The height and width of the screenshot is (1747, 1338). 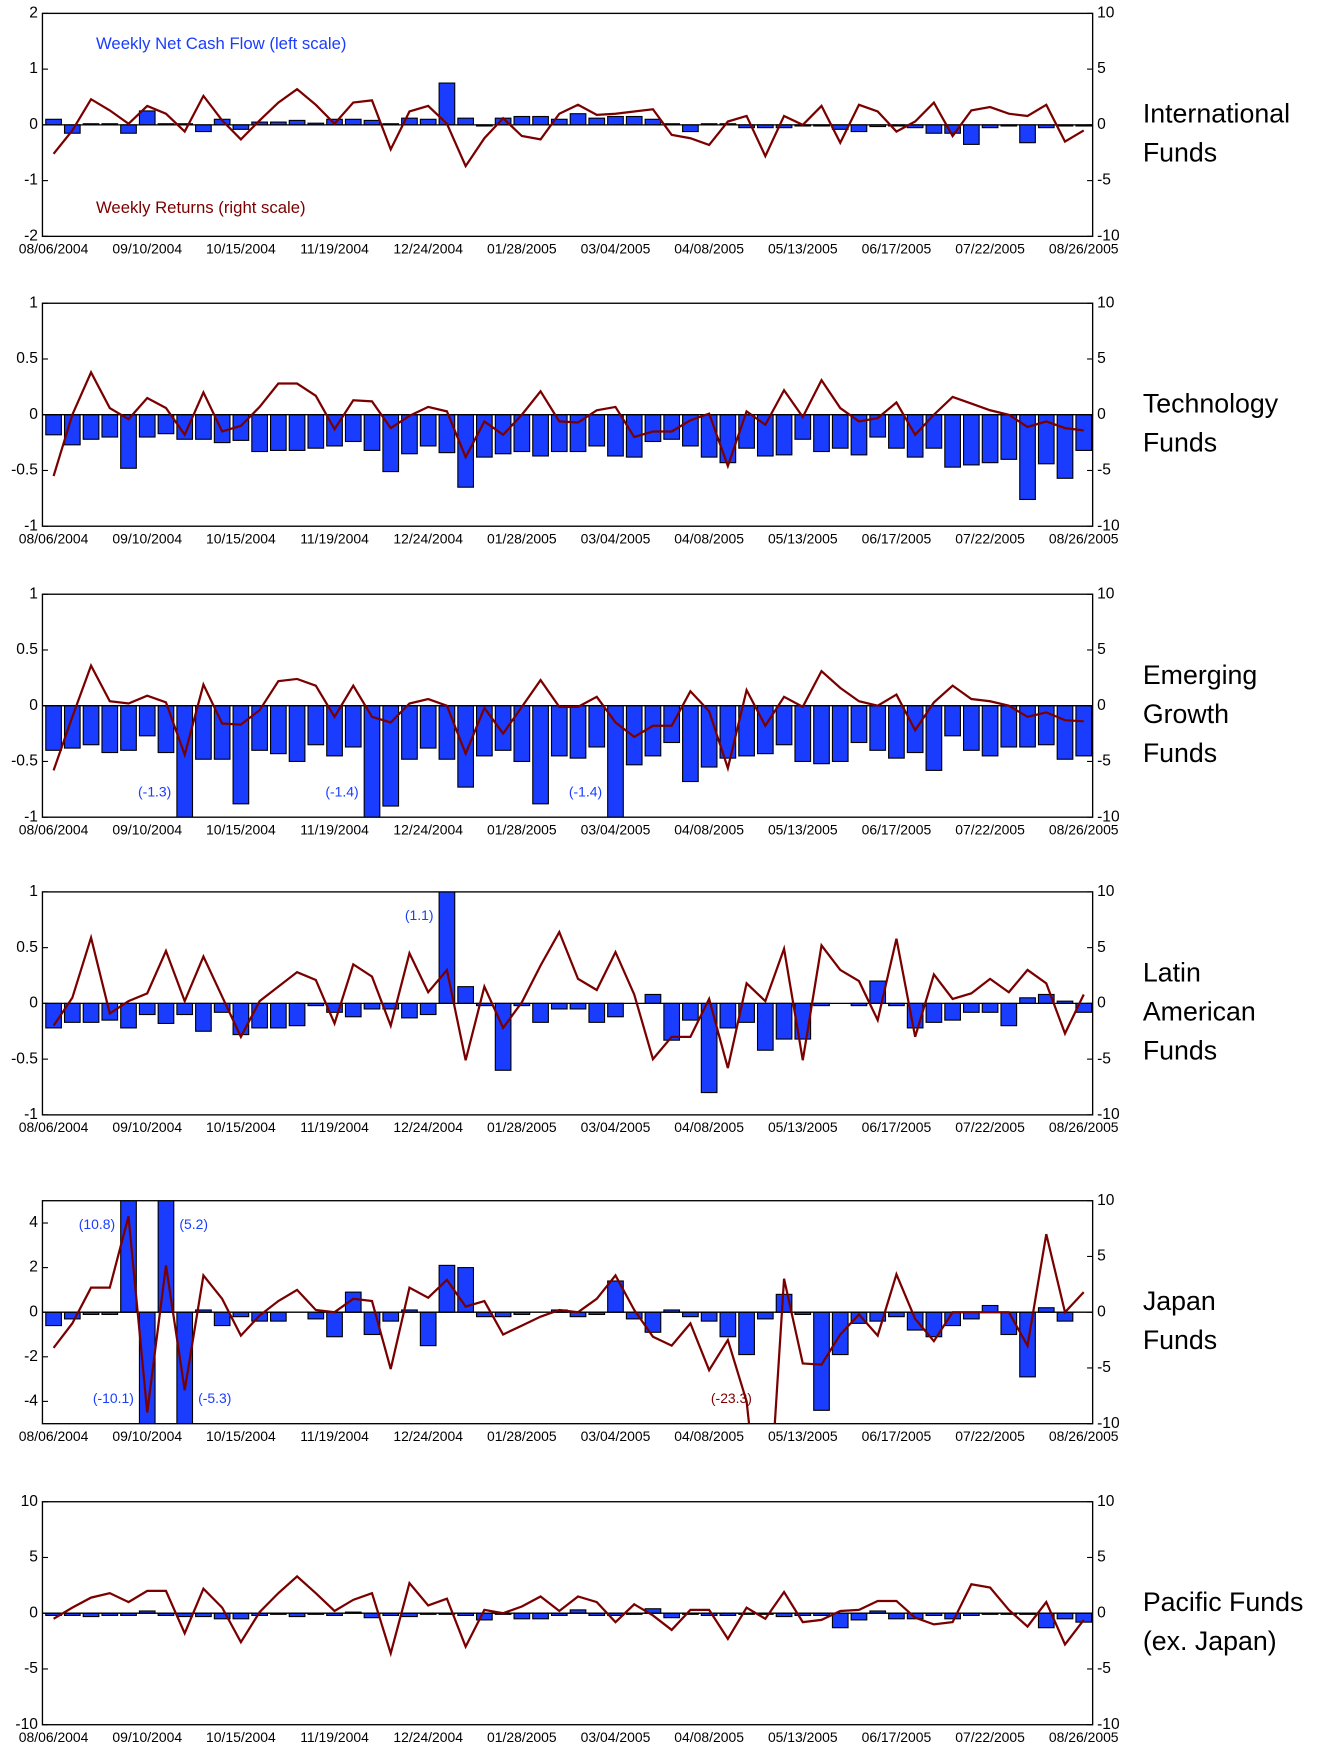 What do you see at coordinates (897, 248) in the screenshot?
I see `x-tick-label: 06/17/2005` at bounding box center [897, 248].